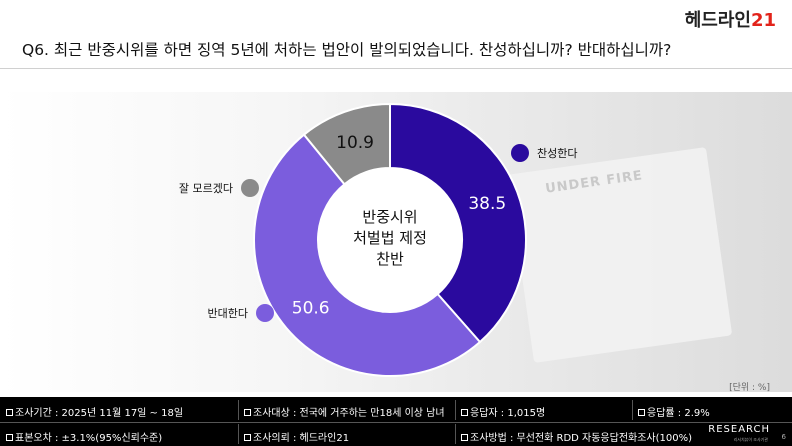  What do you see at coordinates (250, 188) in the screenshot?
I see `legend-marker-unsure` at bounding box center [250, 188].